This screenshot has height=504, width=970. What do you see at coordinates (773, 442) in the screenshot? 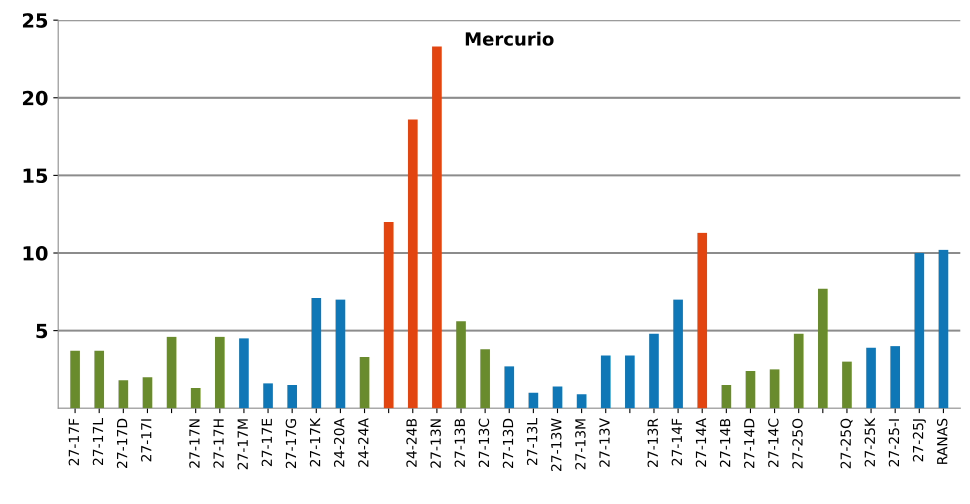
I see `x-tick-label: 27-14C` at bounding box center [773, 442].